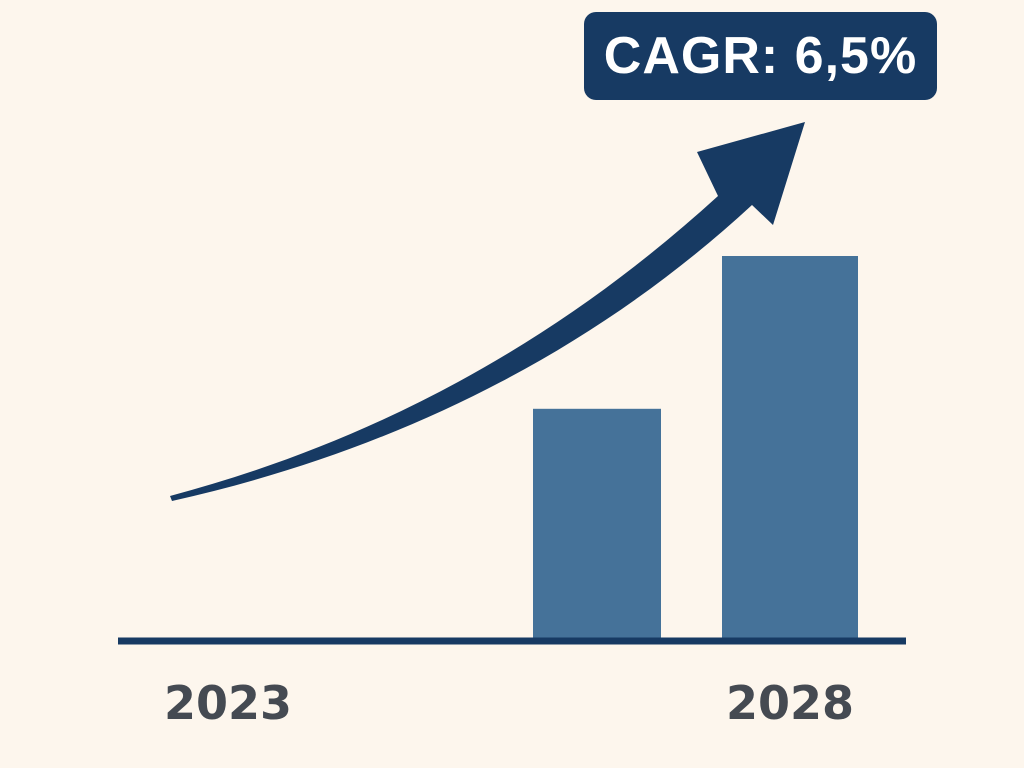  I want to click on cagr-badge: CAGR: 6,5%, so click(760, 56).